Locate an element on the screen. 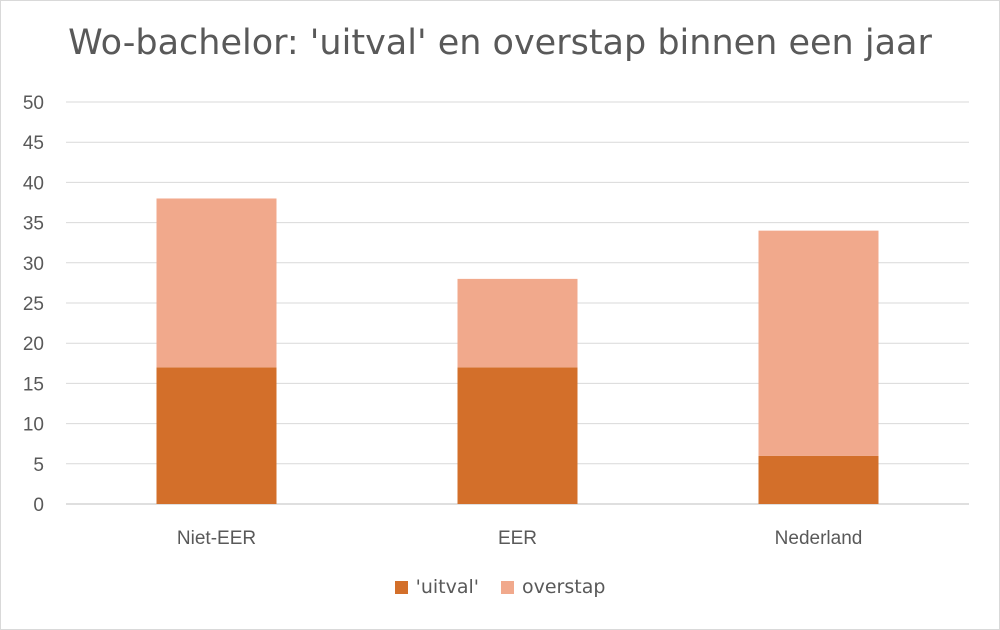 The height and width of the screenshot is (630, 1000). y-tick-label: 50 is located at coordinates (33, 103).